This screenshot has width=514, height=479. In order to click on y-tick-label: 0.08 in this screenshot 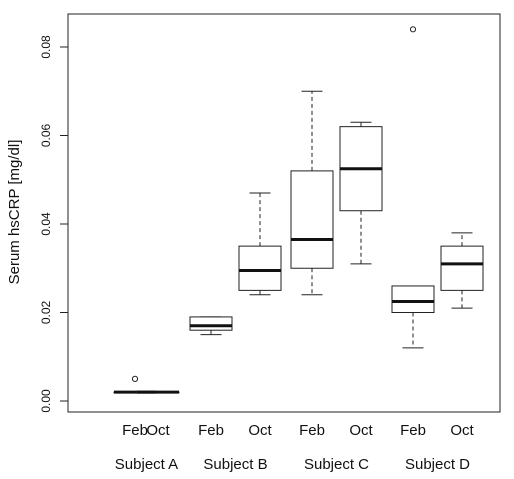, I will do `click(46, 47)`.